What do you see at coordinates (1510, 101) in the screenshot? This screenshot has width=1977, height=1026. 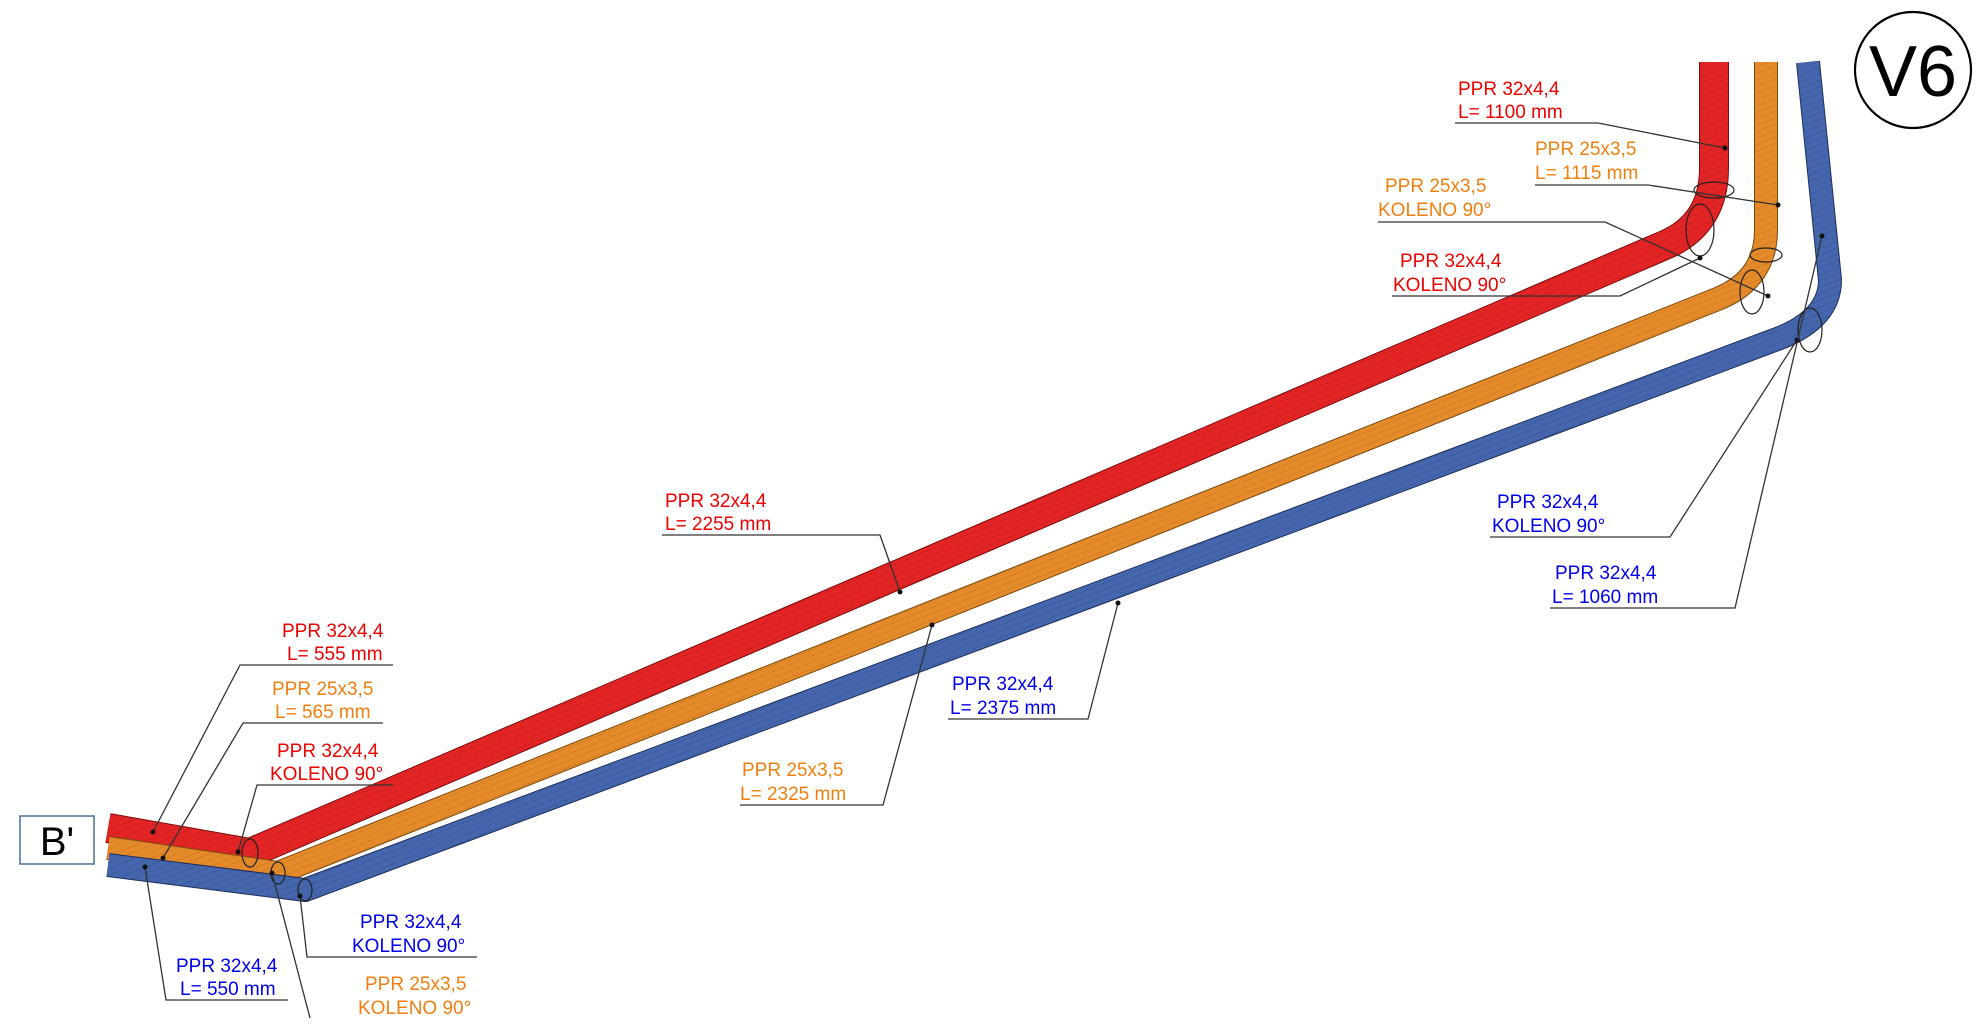 I see `label-red-top-straight: PPR 32x4,4 L= 1100 mm` at bounding box center [1510, 101].